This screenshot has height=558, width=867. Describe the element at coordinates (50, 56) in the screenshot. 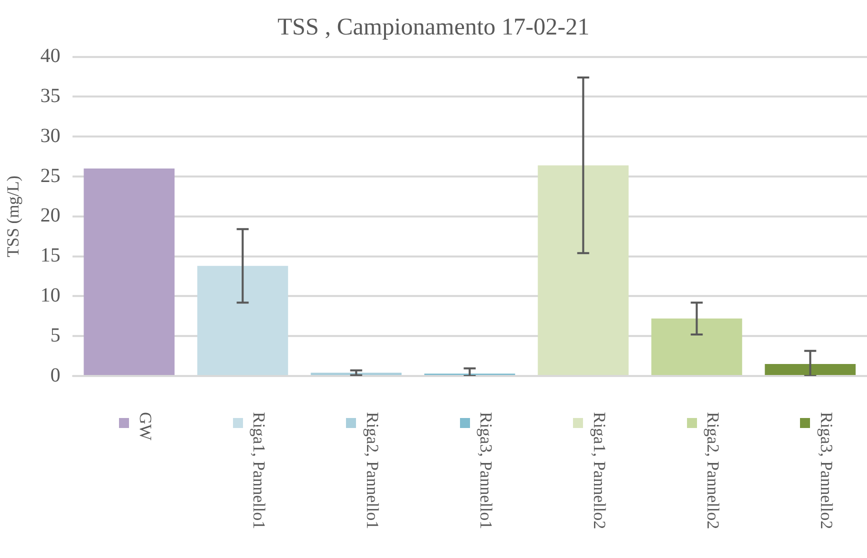

I see `y-tick-label: 40` at that location.